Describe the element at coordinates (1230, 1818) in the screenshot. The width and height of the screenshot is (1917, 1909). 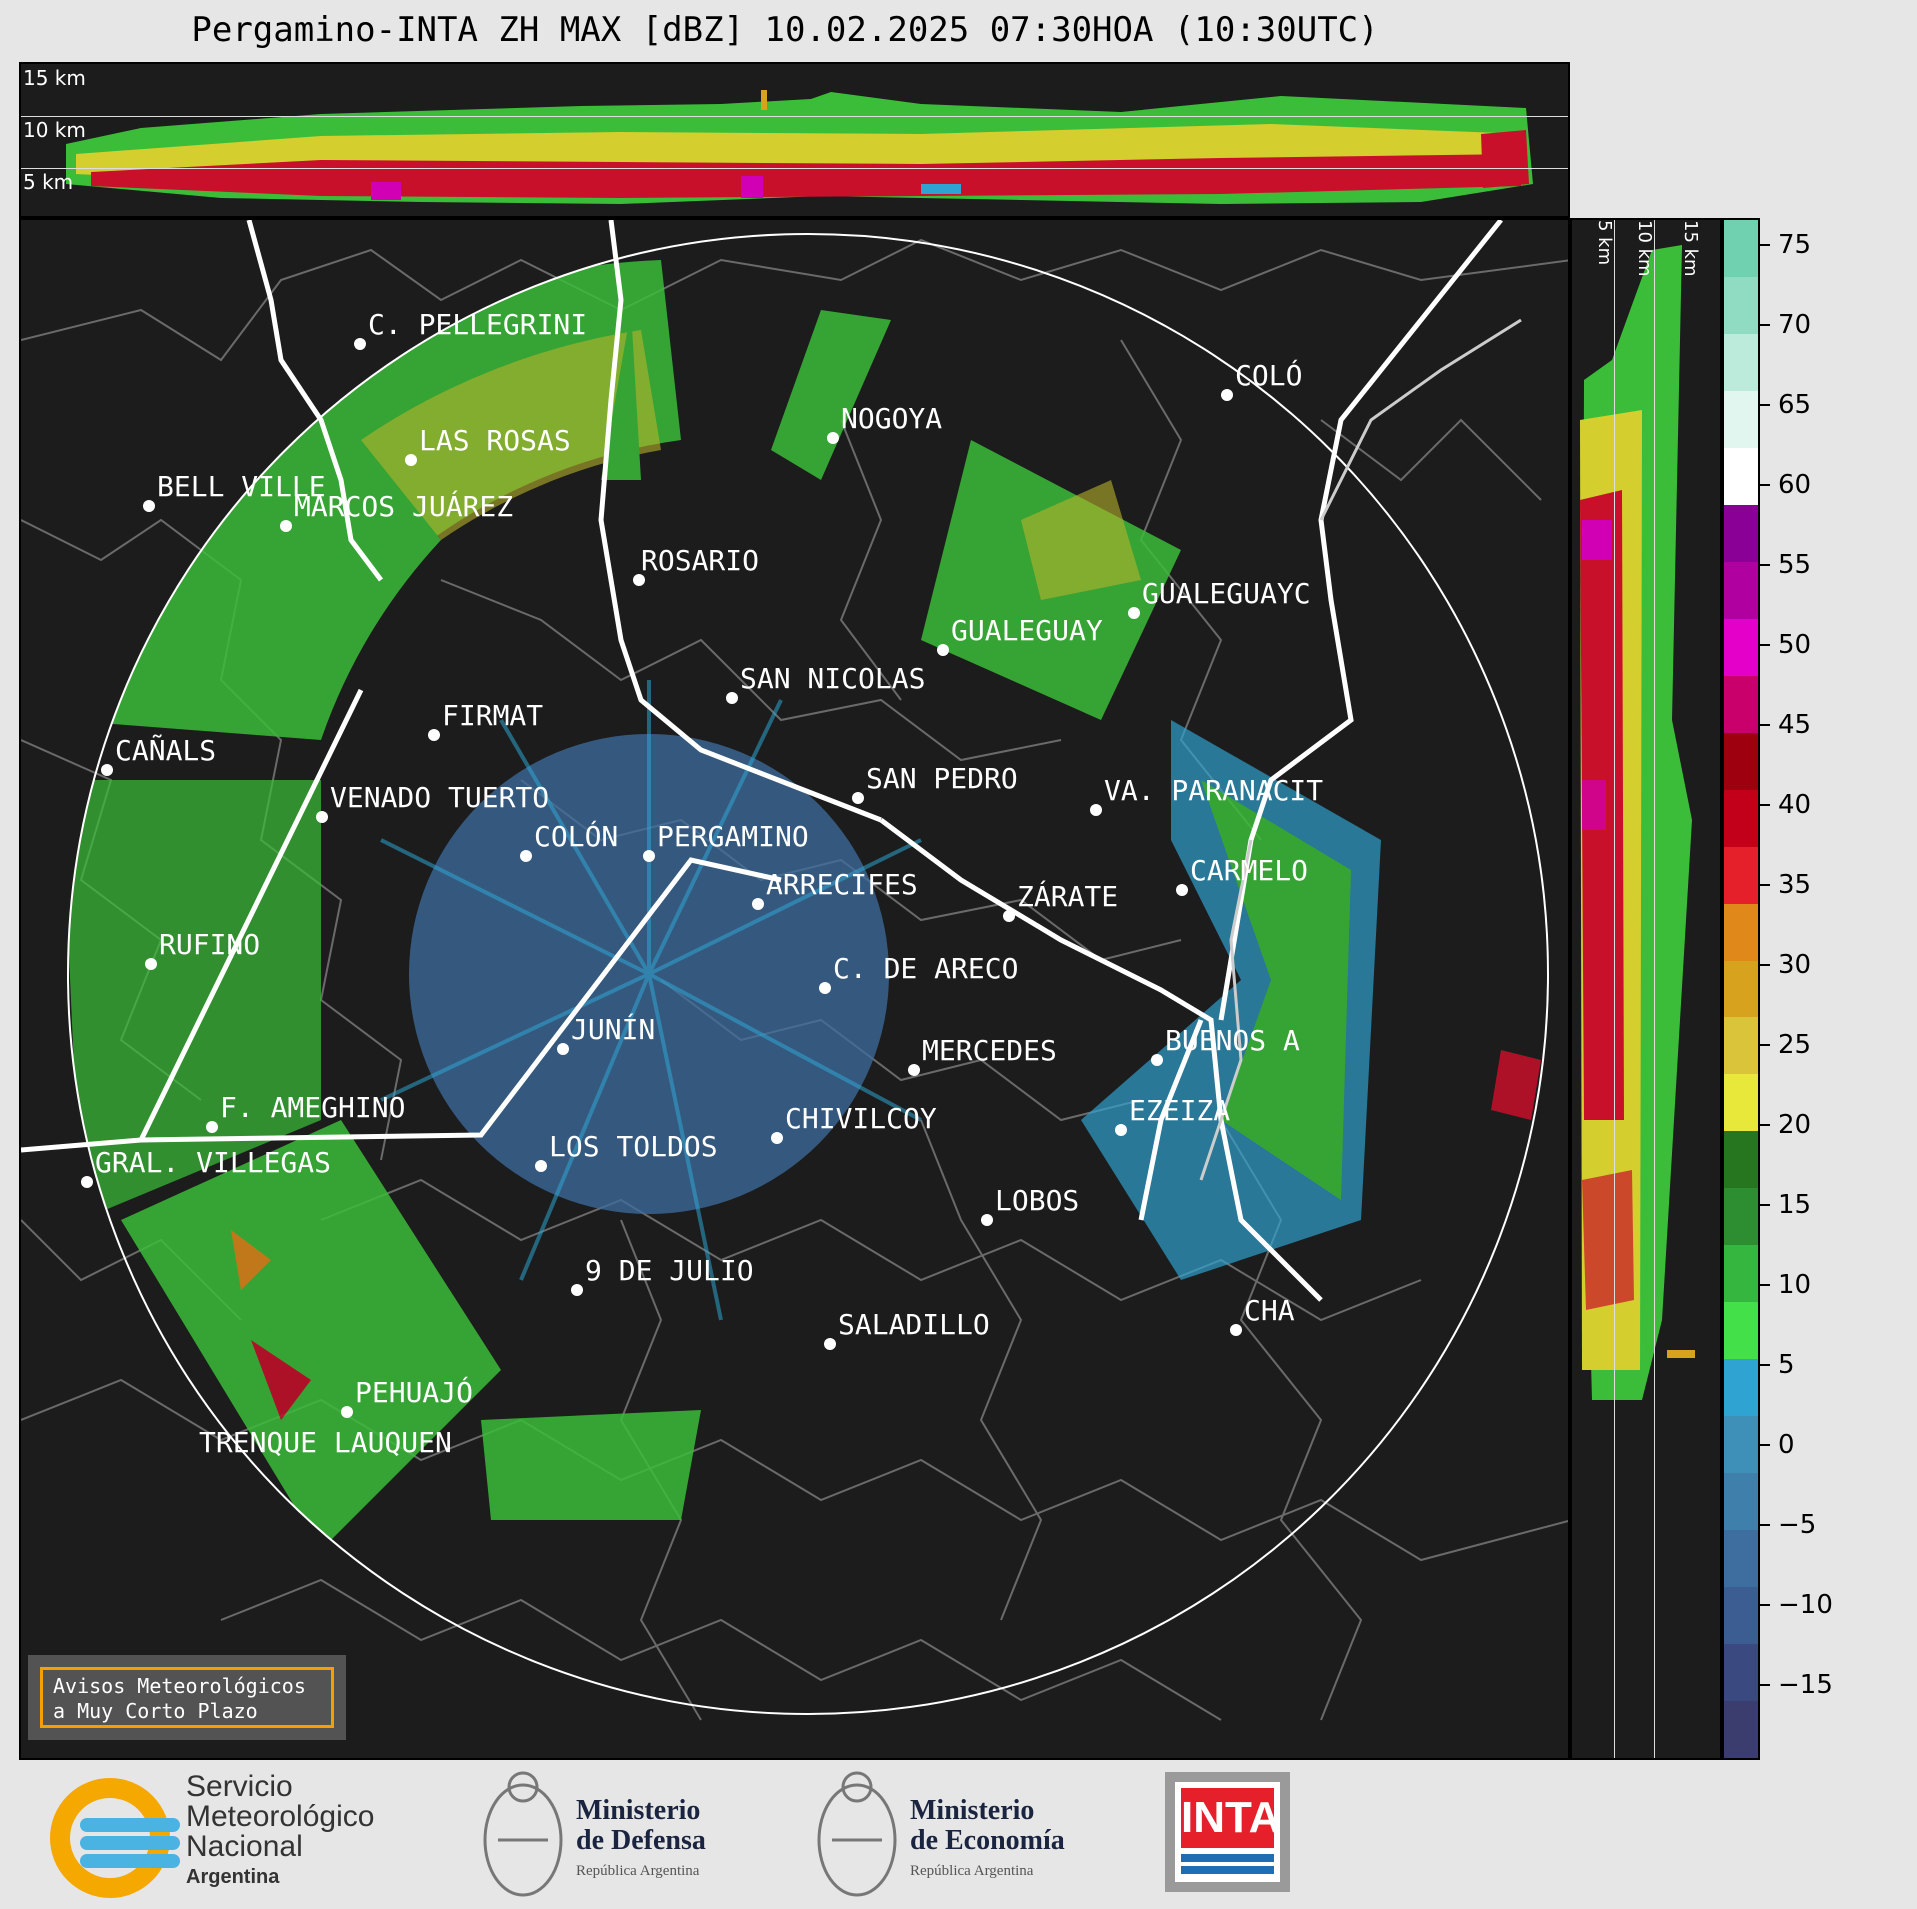
I see `inta-logo-text: INTA` at that location.